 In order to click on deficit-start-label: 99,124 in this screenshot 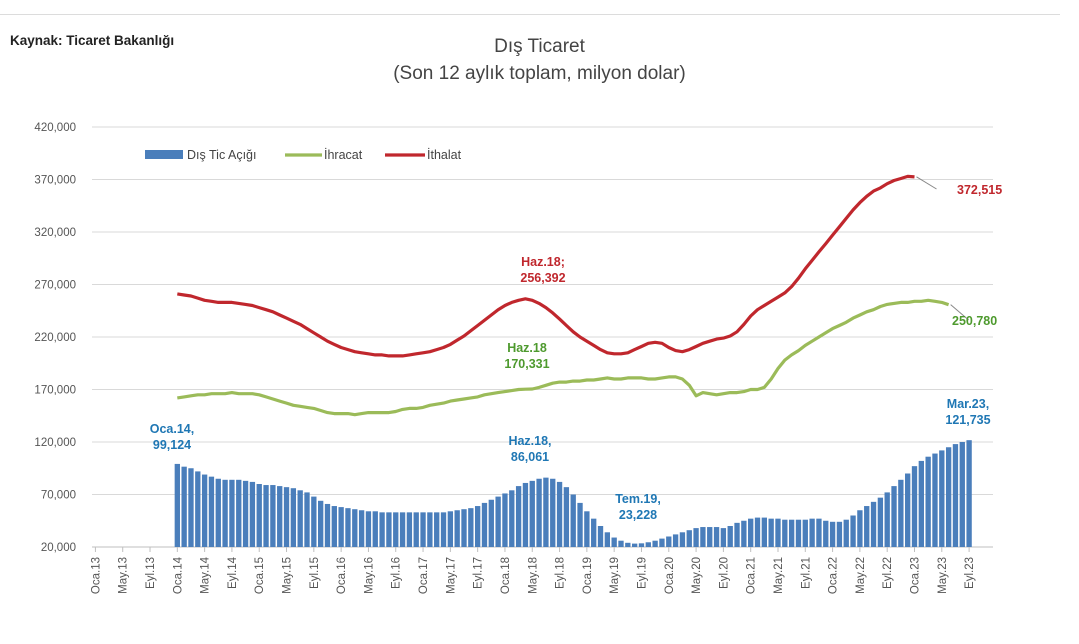, I will do `click(172, 445)`.